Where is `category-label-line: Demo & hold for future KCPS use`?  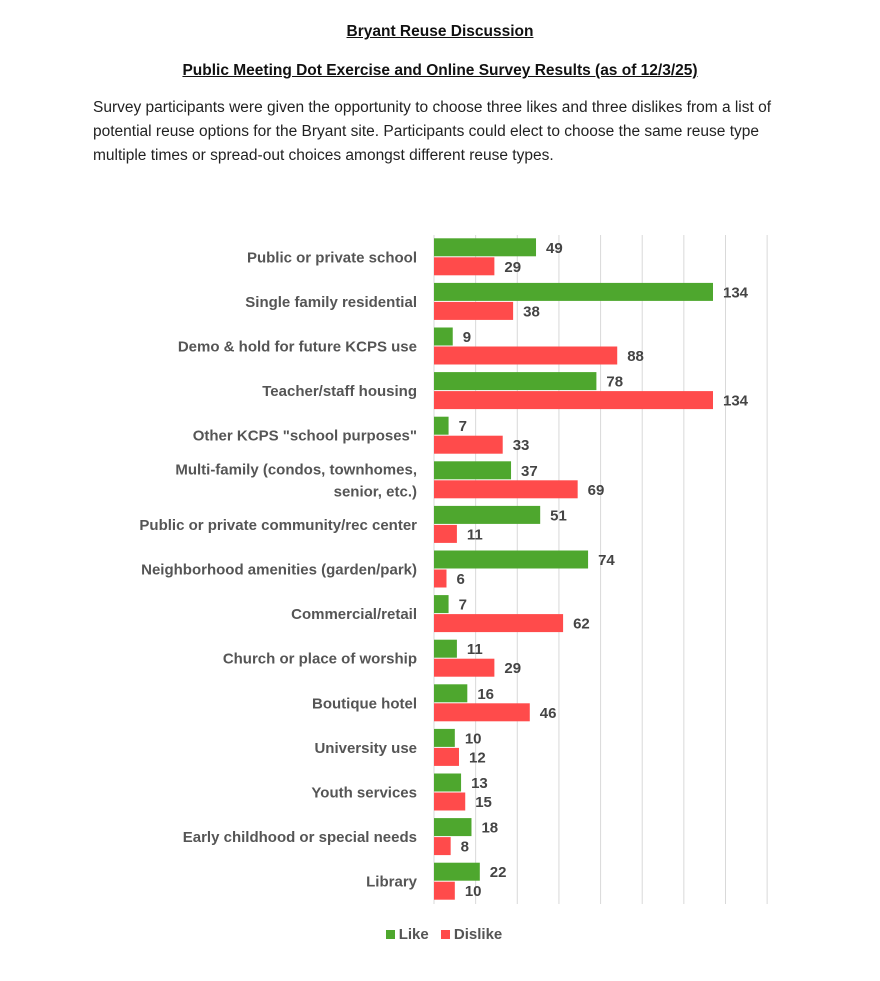 category-label-line: Demo & hold for future KCPS use is located at coordinates (297, 347).